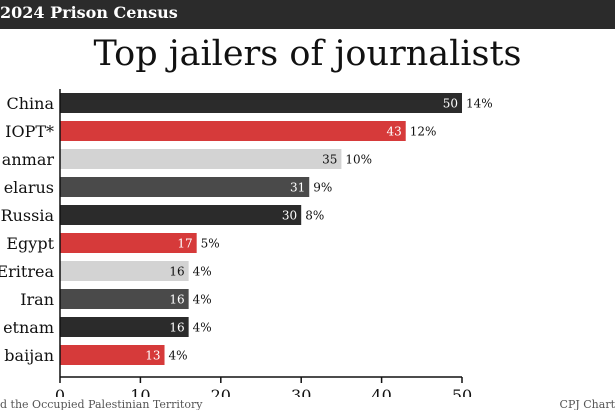 The width and height of the screenshot is (615, 410). Describe the element at coordinates (479, 104) in the screenshot. I see `percent-label: 14%` at that location.